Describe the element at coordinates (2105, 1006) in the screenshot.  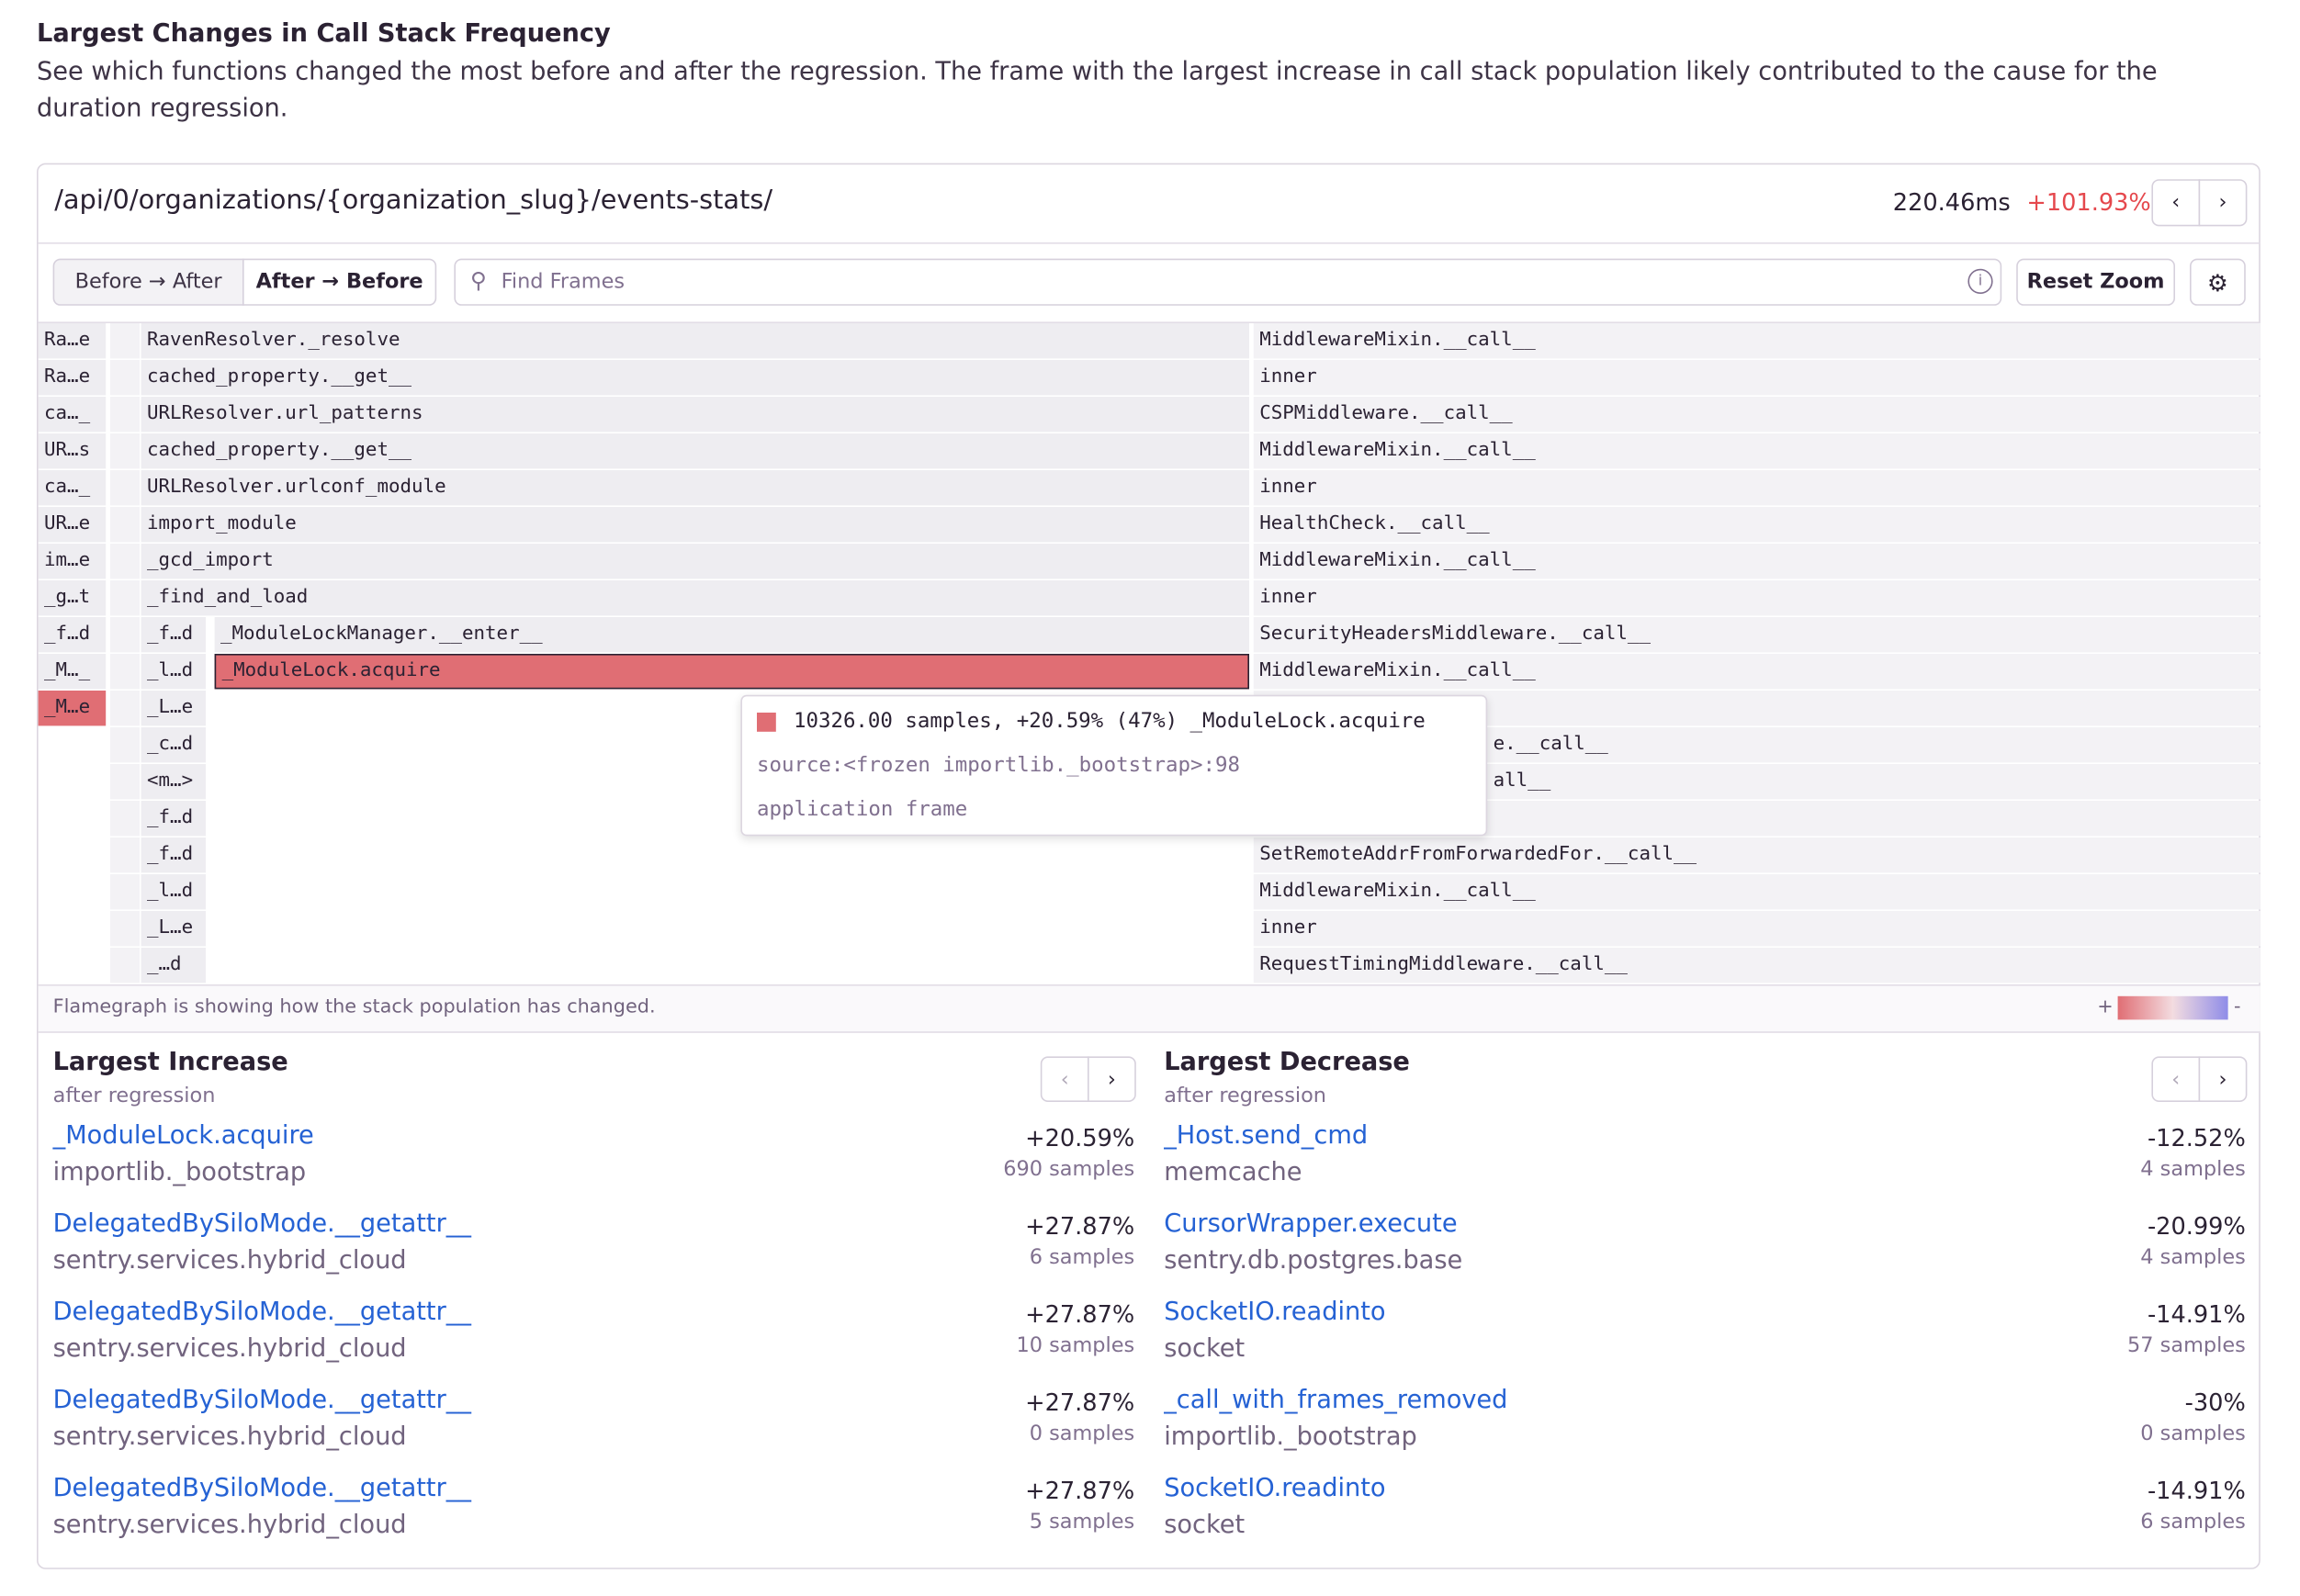
I see `legend-plus: +` at that location.